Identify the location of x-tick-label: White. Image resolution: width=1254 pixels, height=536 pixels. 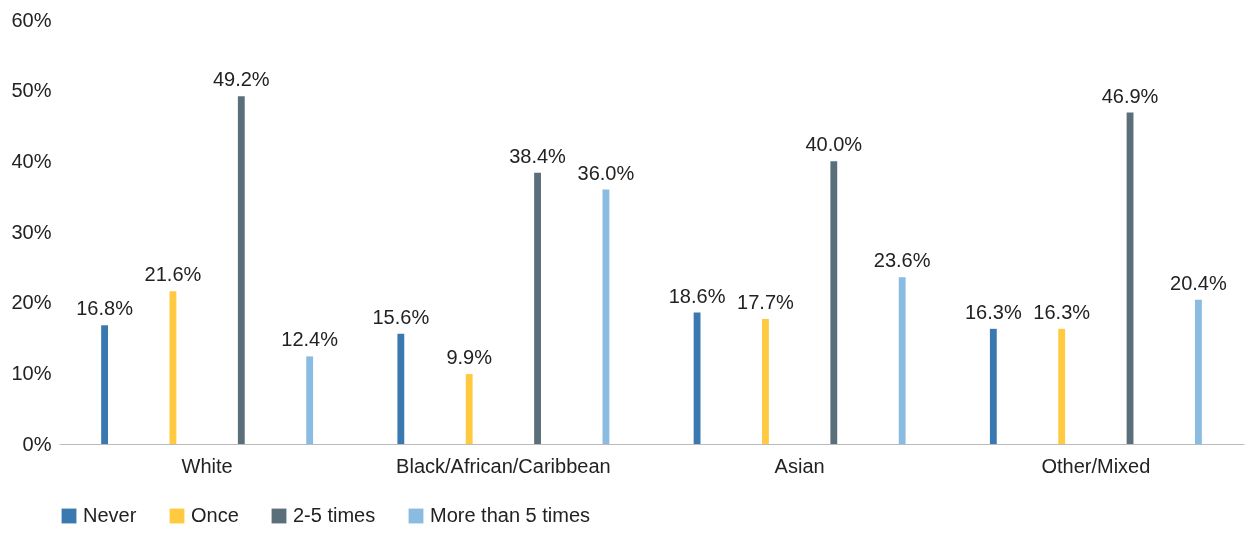
(207, 465).